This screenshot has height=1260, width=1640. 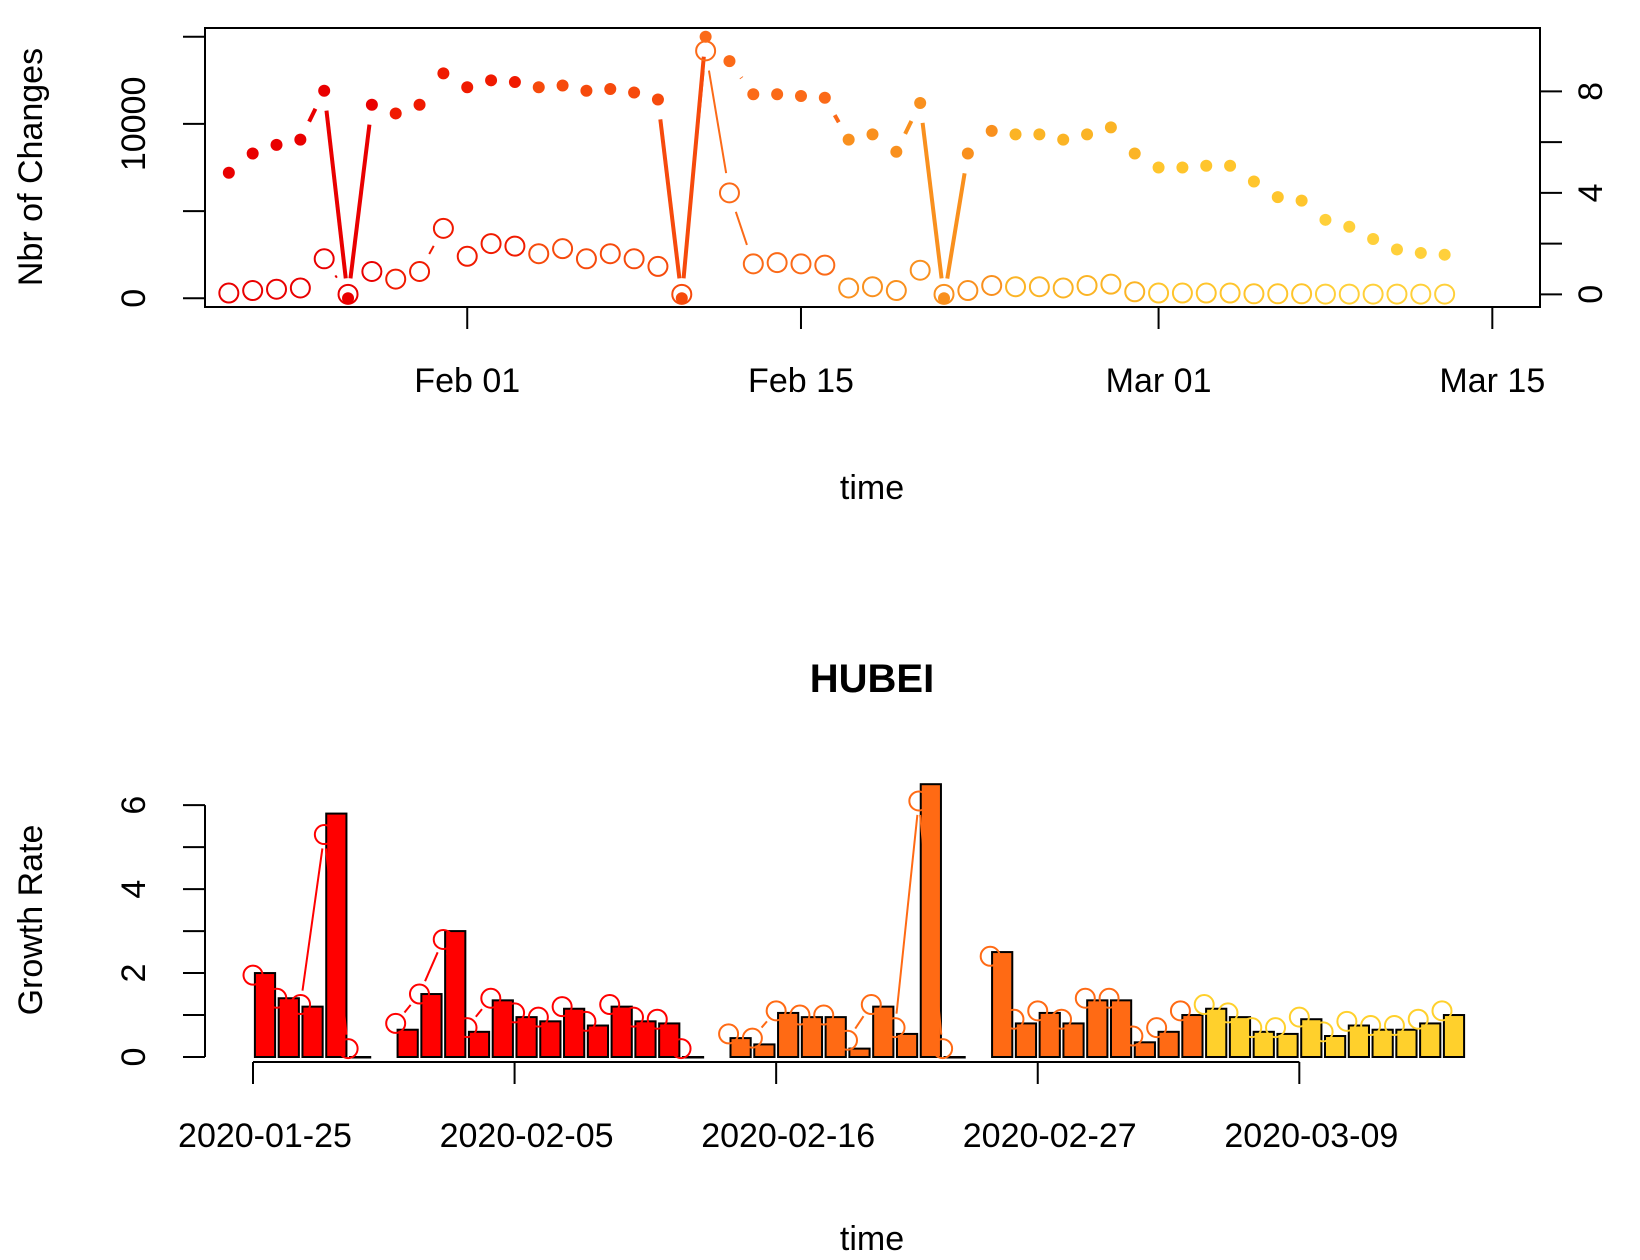 I want to click on bottom-x-tick-label: 2020-02-16, so click(x=788, y=1136).